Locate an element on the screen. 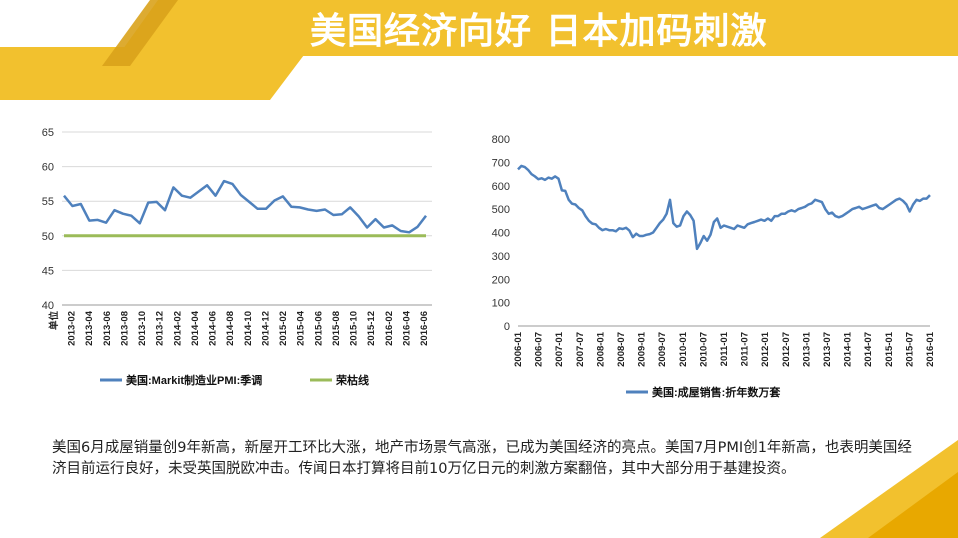  y-tick-label: 0 is located at coordinates (507, 327).